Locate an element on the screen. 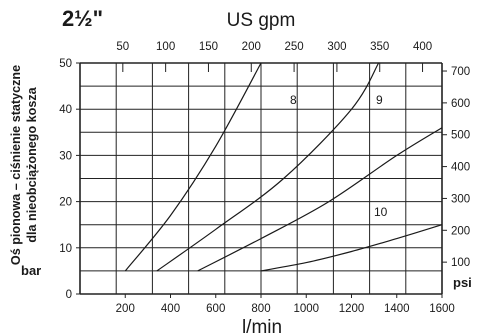  left-tick-label: 0 is located at coordinates (69, 295).